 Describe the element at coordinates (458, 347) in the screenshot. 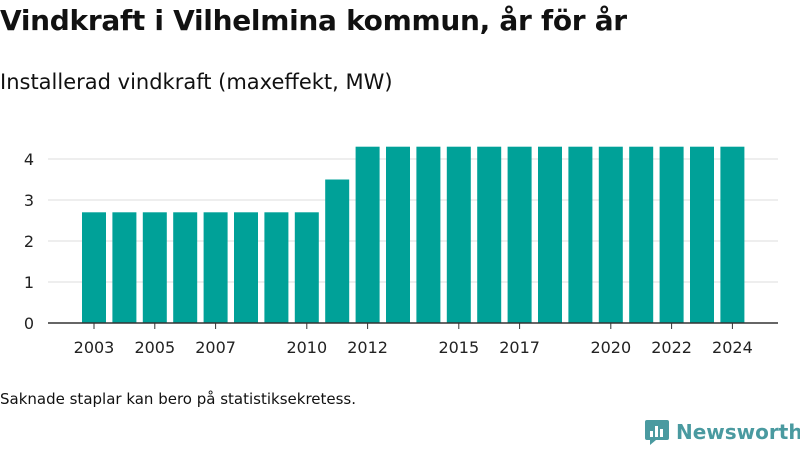

I see `x-tick-label: 2015` at that location.